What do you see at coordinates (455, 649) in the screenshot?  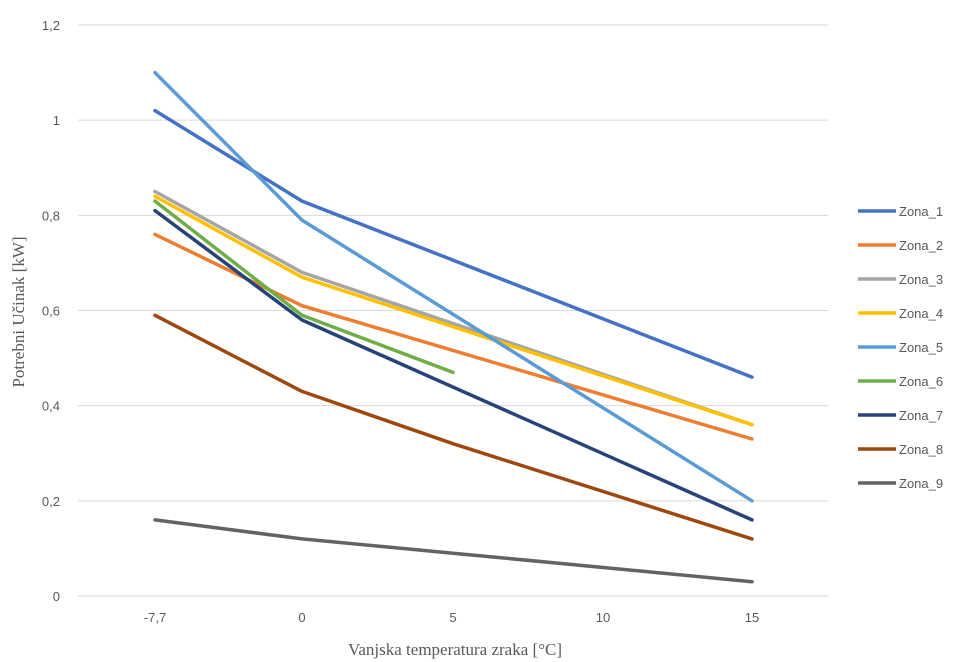 I see `x-axis-title: Vanjska temperatura zraka [°C]` at bounding box center [455, 649].